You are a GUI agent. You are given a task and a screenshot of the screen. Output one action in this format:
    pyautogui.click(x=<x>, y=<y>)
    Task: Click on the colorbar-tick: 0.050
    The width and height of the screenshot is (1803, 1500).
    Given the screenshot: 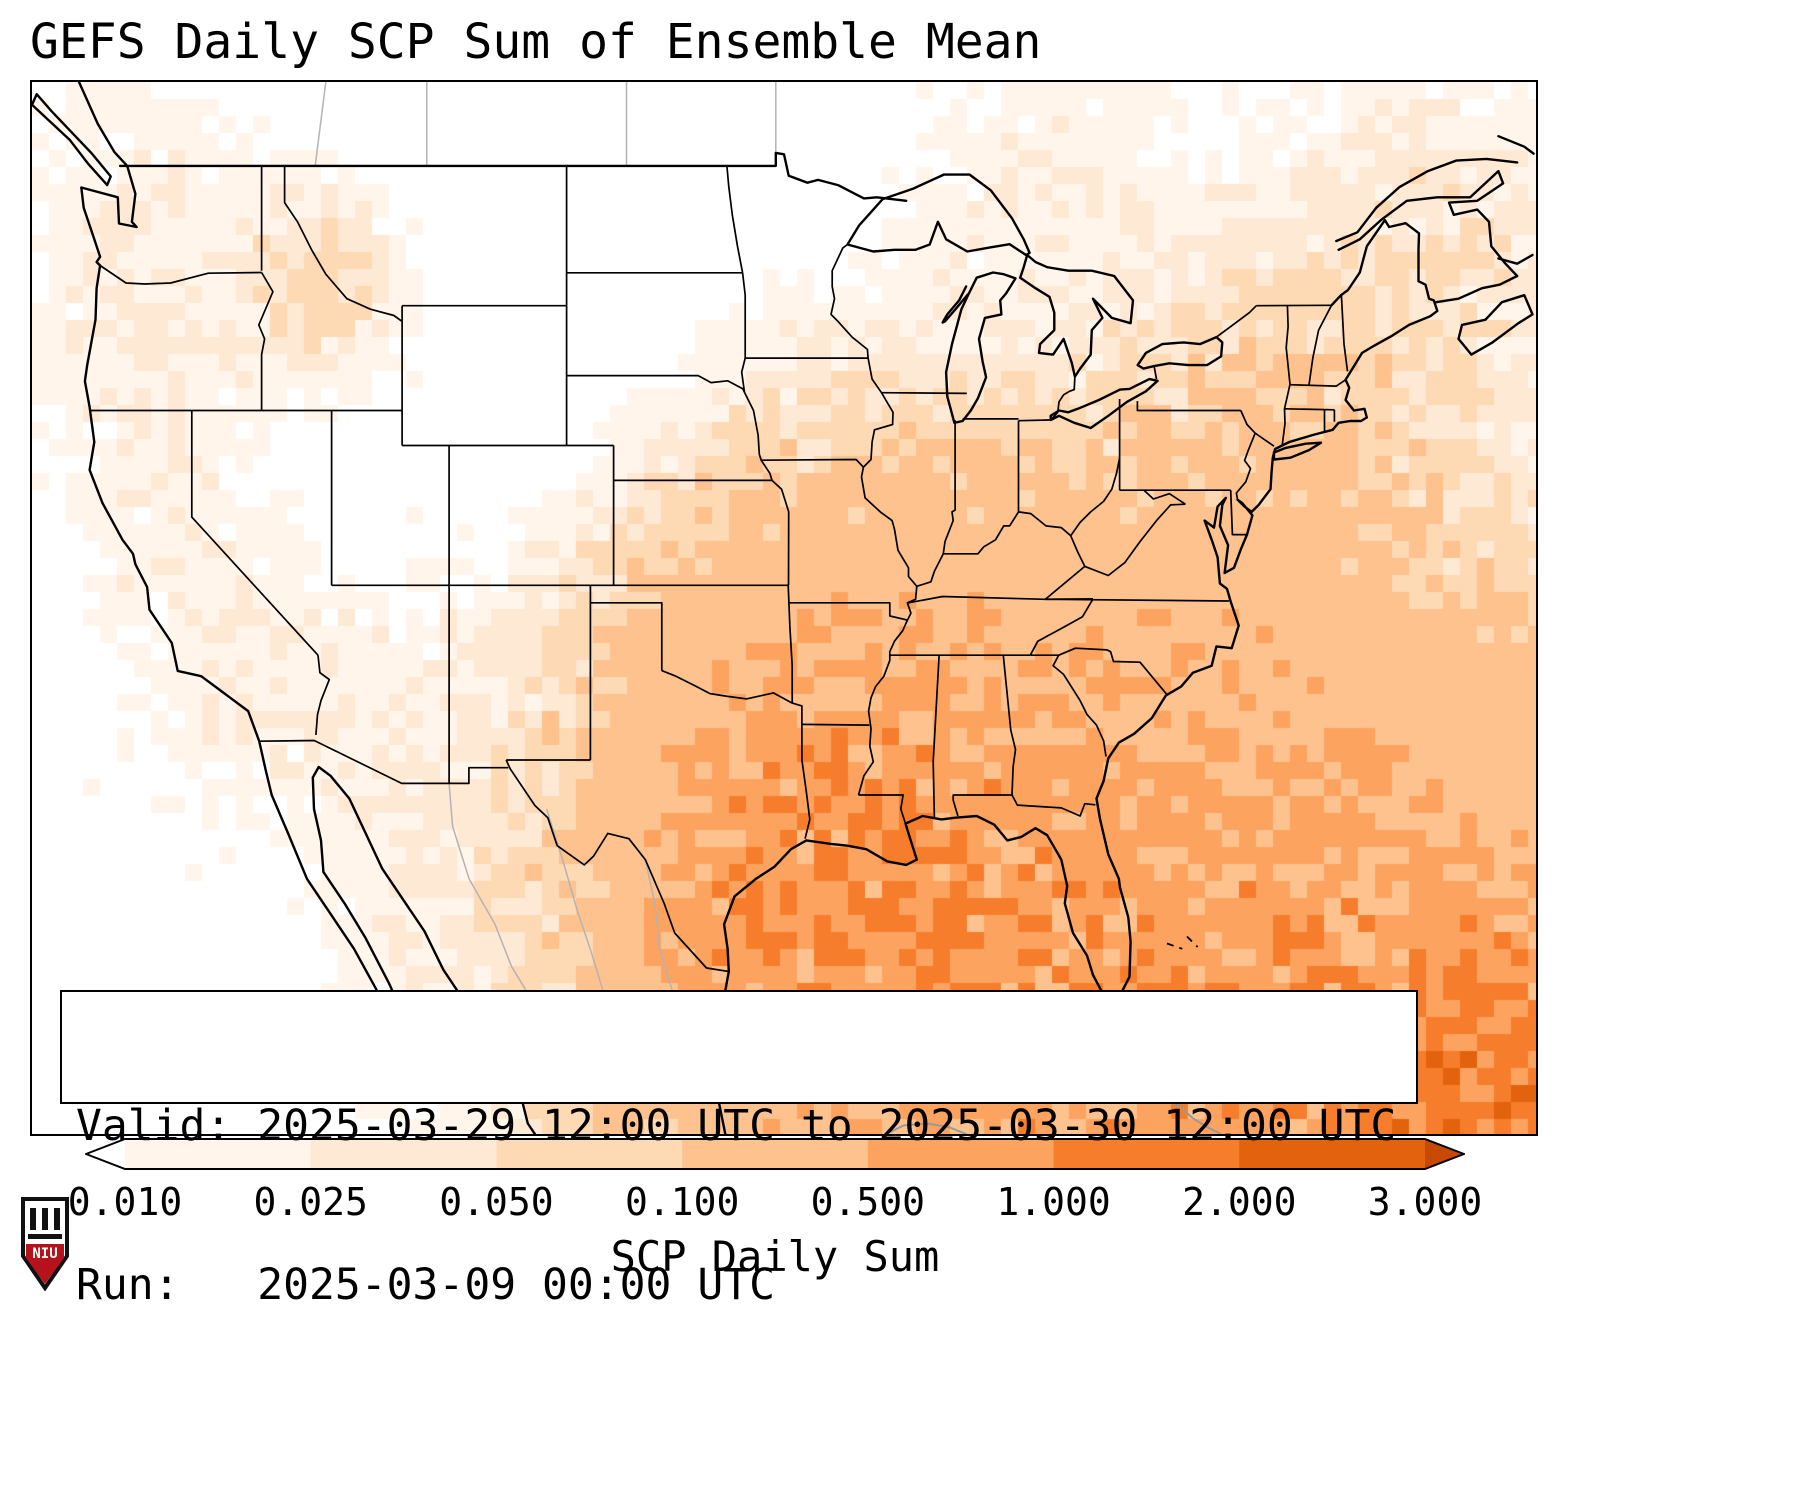 What is the action you would take?
    pyautogui.click(x=496, y=1202)
    